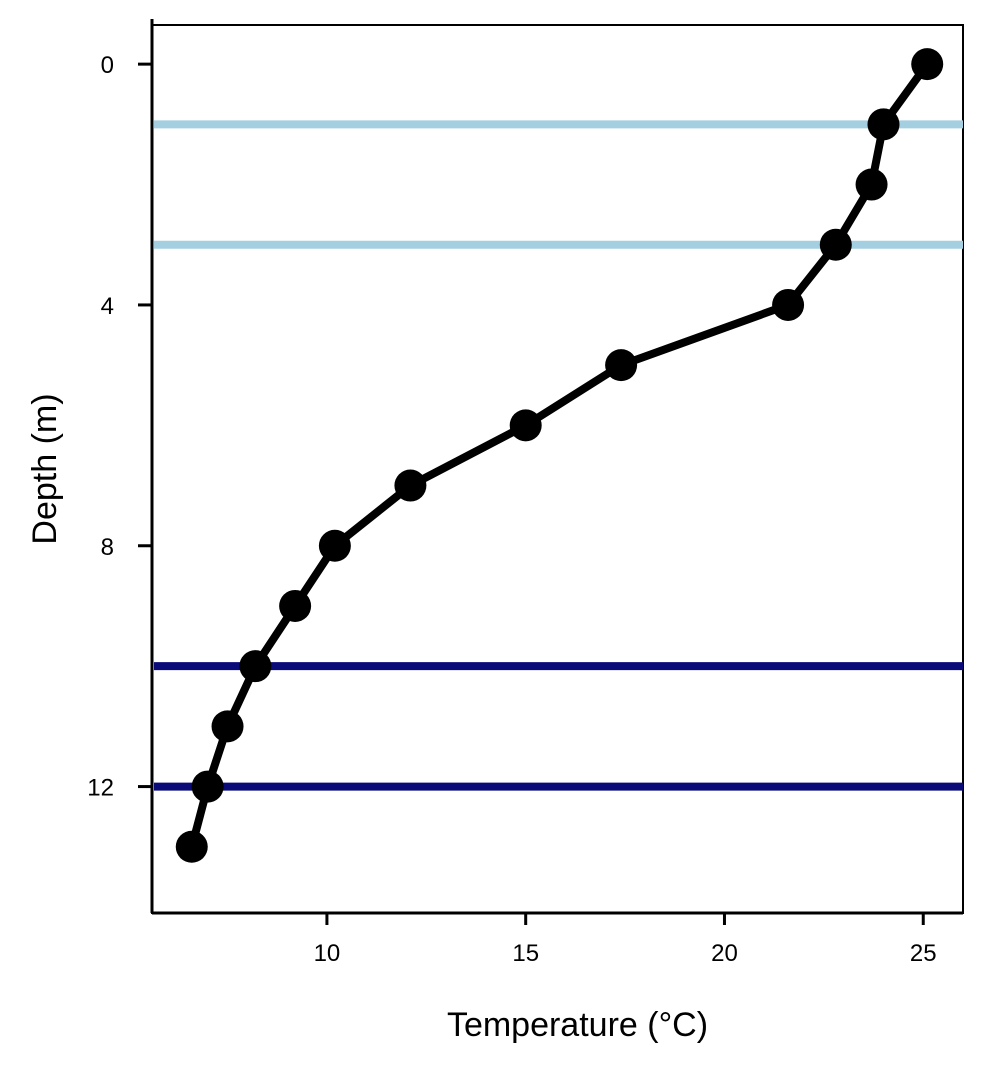 This screenshot has width=990, height=1080. I want to click on y-tick-label-2: 8, so click(107, 547).